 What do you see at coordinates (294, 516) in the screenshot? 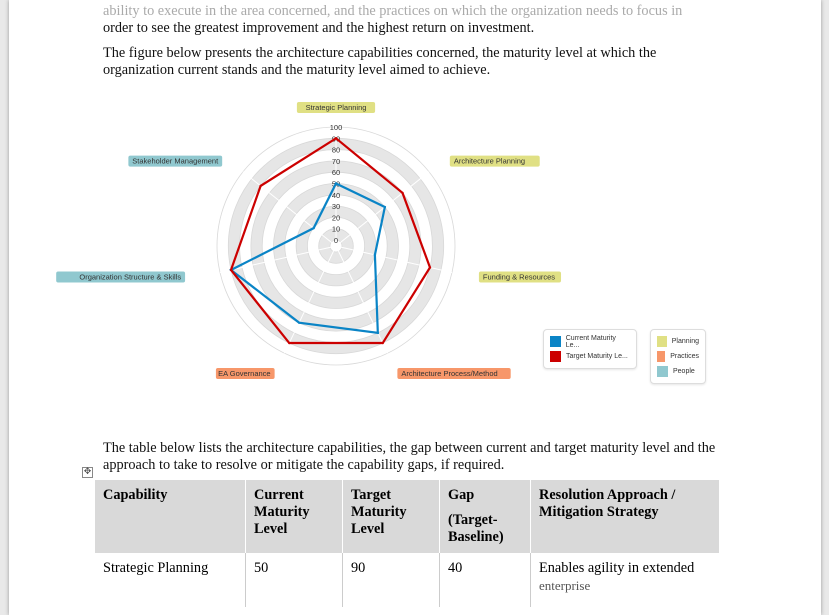
I see `header-current: Current Maturity Level` at bounding box center [294, 516].